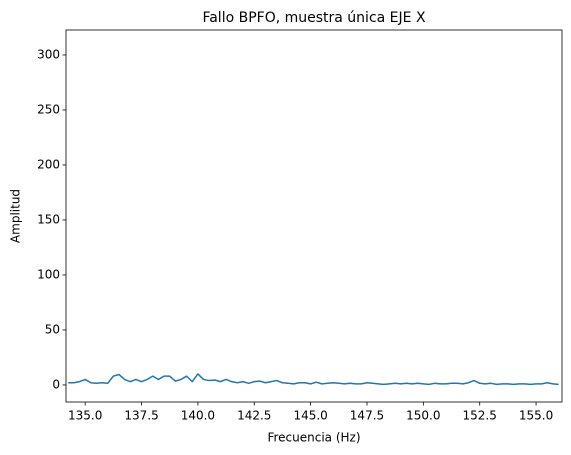  I want to click on y-axis-label: Amplitud, so click(16, 216).